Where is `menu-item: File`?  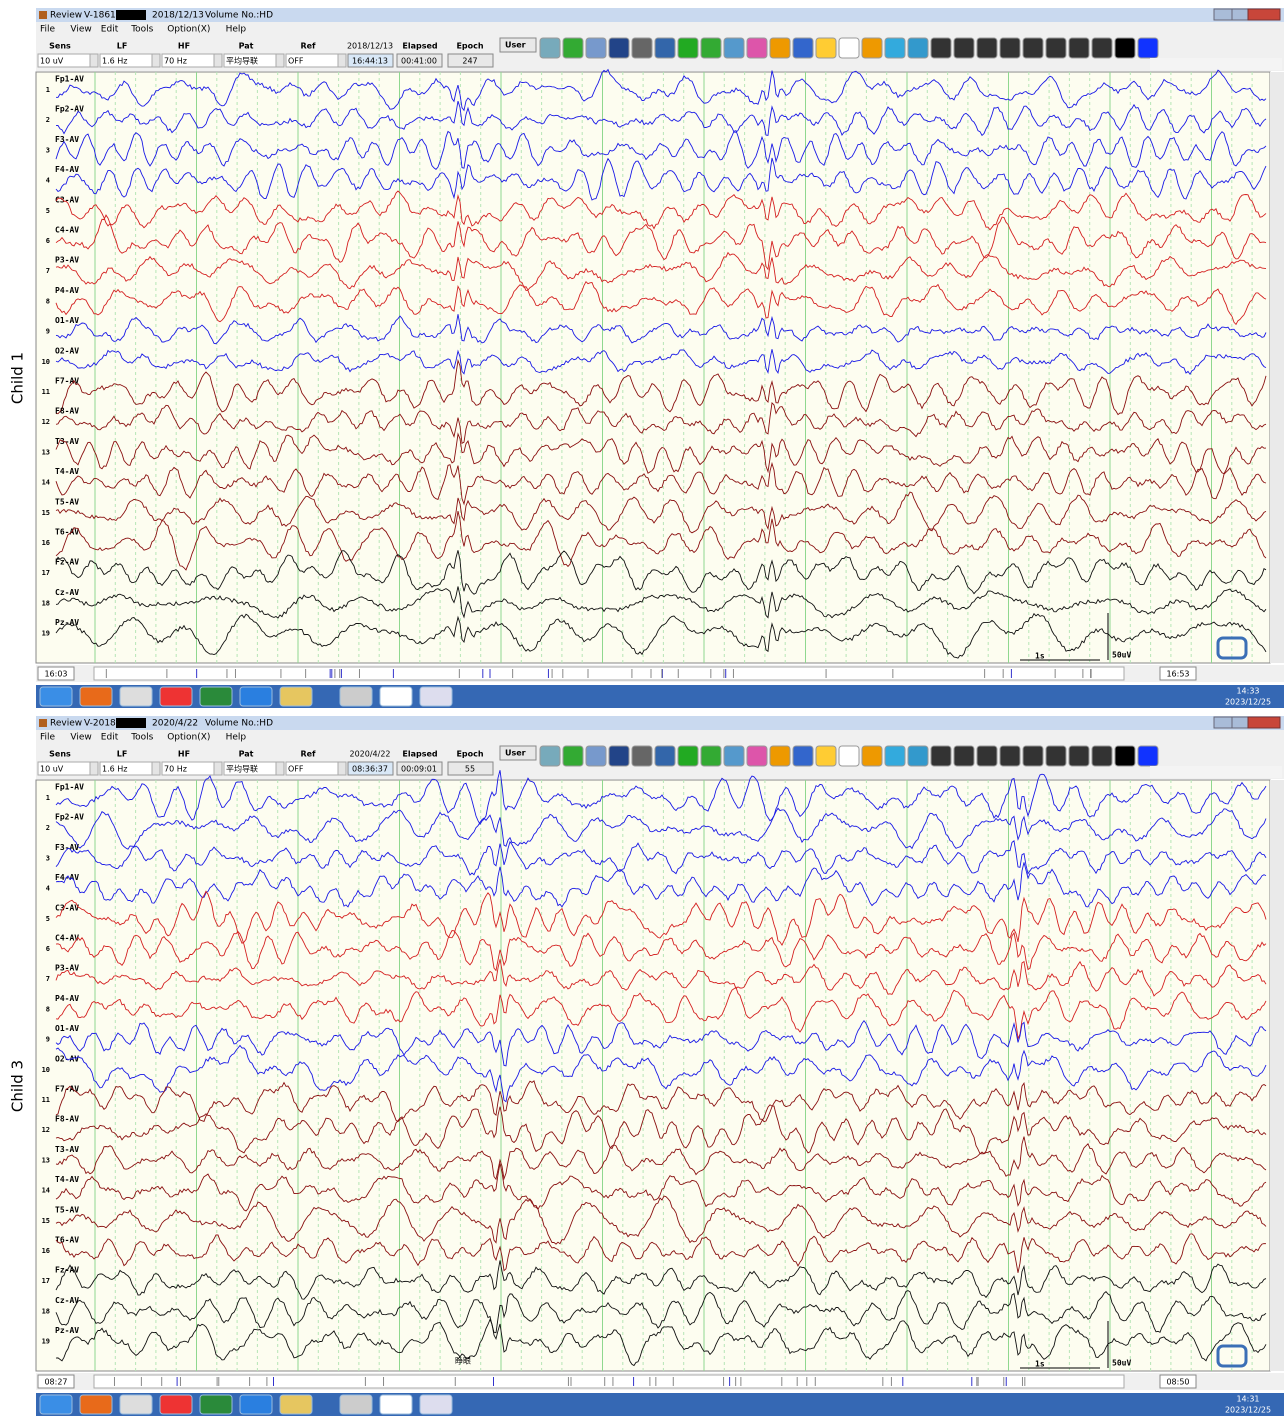
menu-item: File is located at coordinates (48, 30).